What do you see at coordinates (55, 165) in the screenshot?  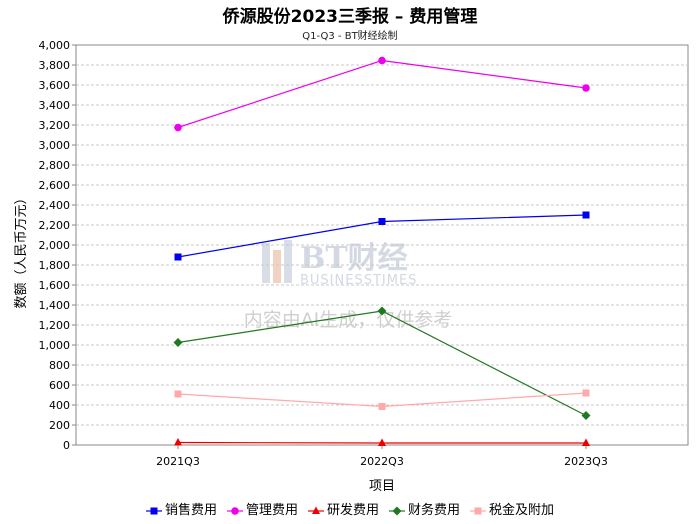 I see `y-tick-label: 2,800` at bounding box center [55, 165].